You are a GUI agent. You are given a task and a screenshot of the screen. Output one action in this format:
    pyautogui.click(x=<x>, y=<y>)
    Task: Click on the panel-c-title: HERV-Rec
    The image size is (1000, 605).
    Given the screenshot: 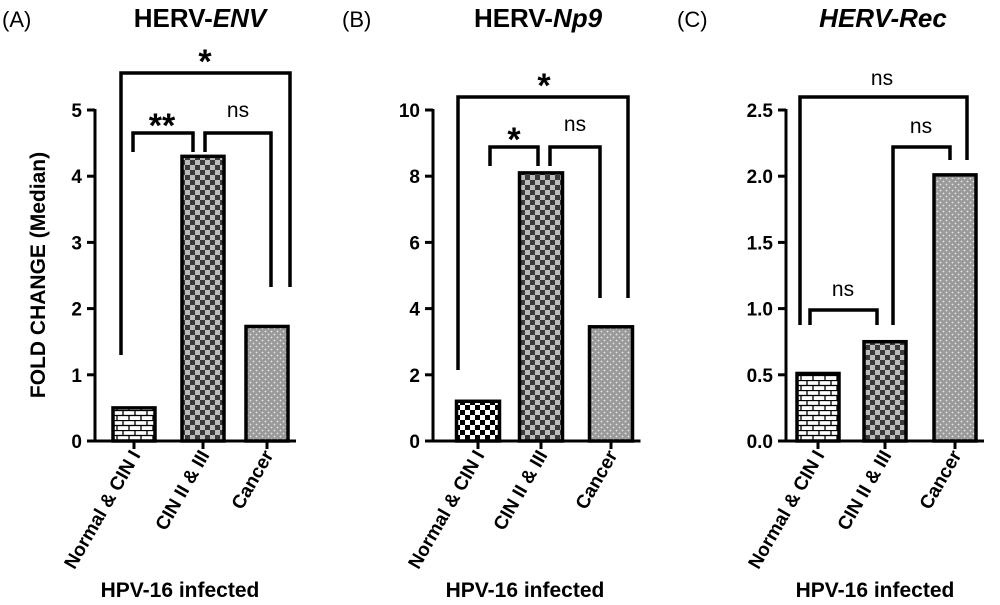 What is the action you would take?
    pyautogui.click(x=883, y=18)
    